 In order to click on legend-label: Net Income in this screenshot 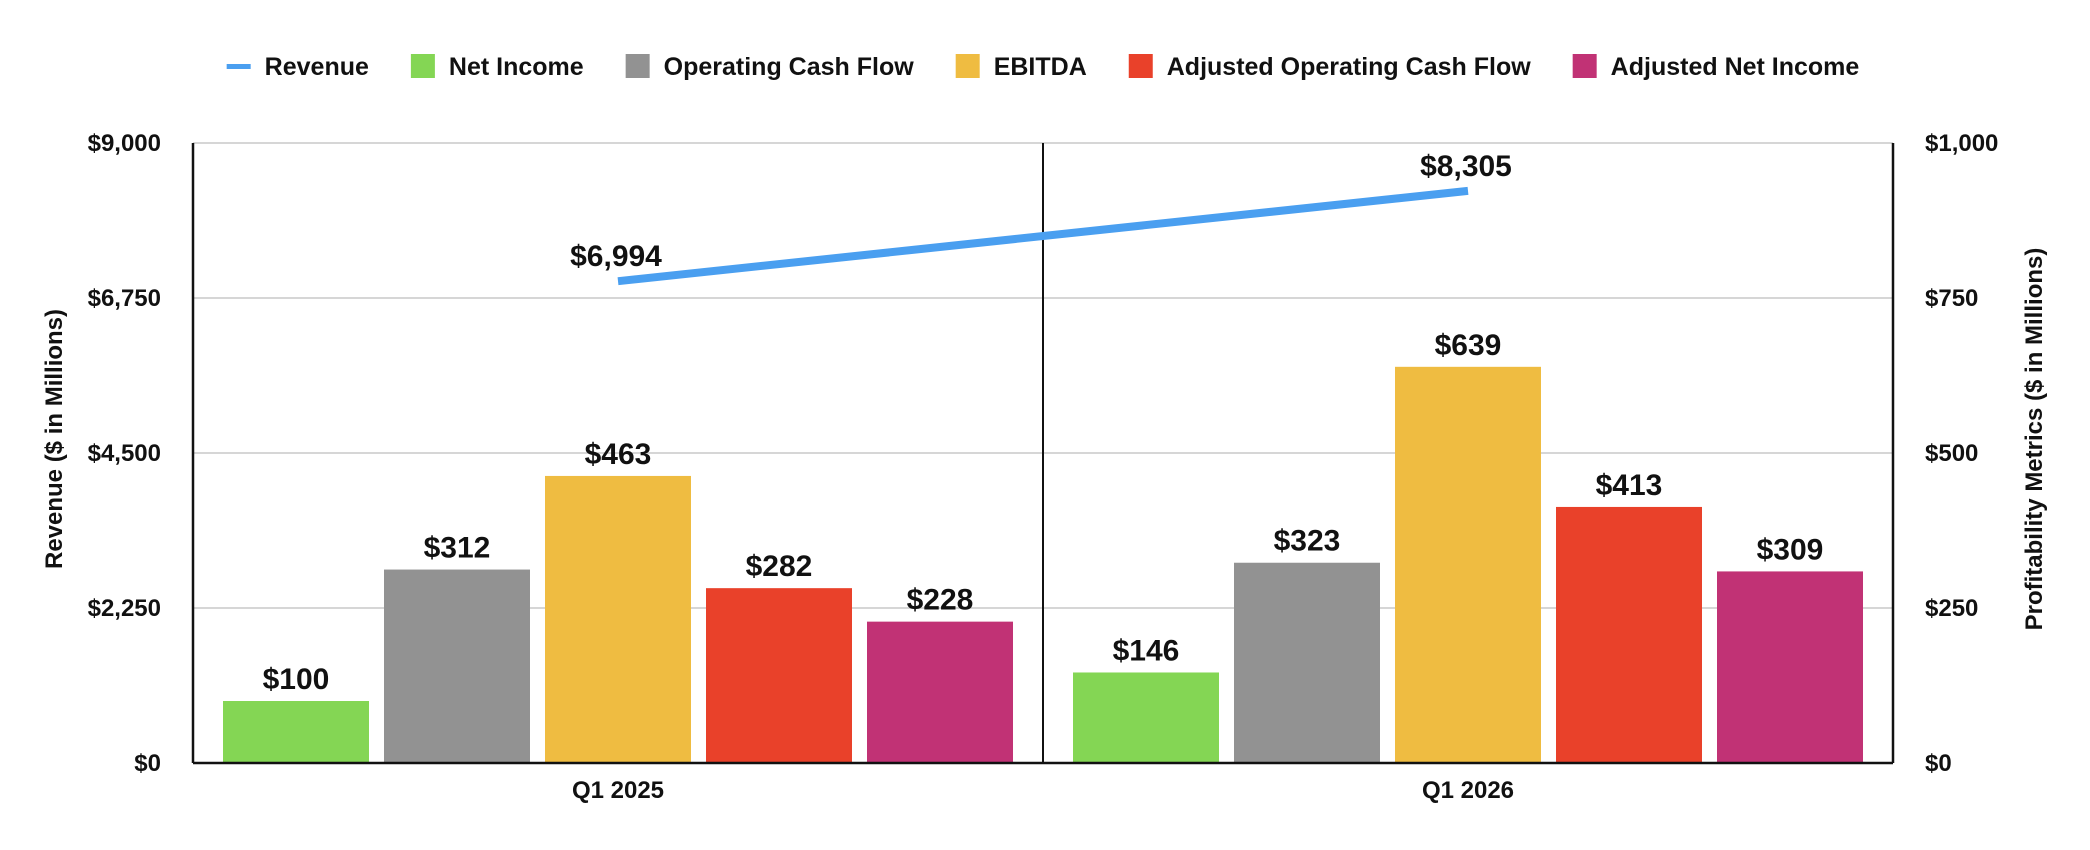, I will do `click(516, 67)`.